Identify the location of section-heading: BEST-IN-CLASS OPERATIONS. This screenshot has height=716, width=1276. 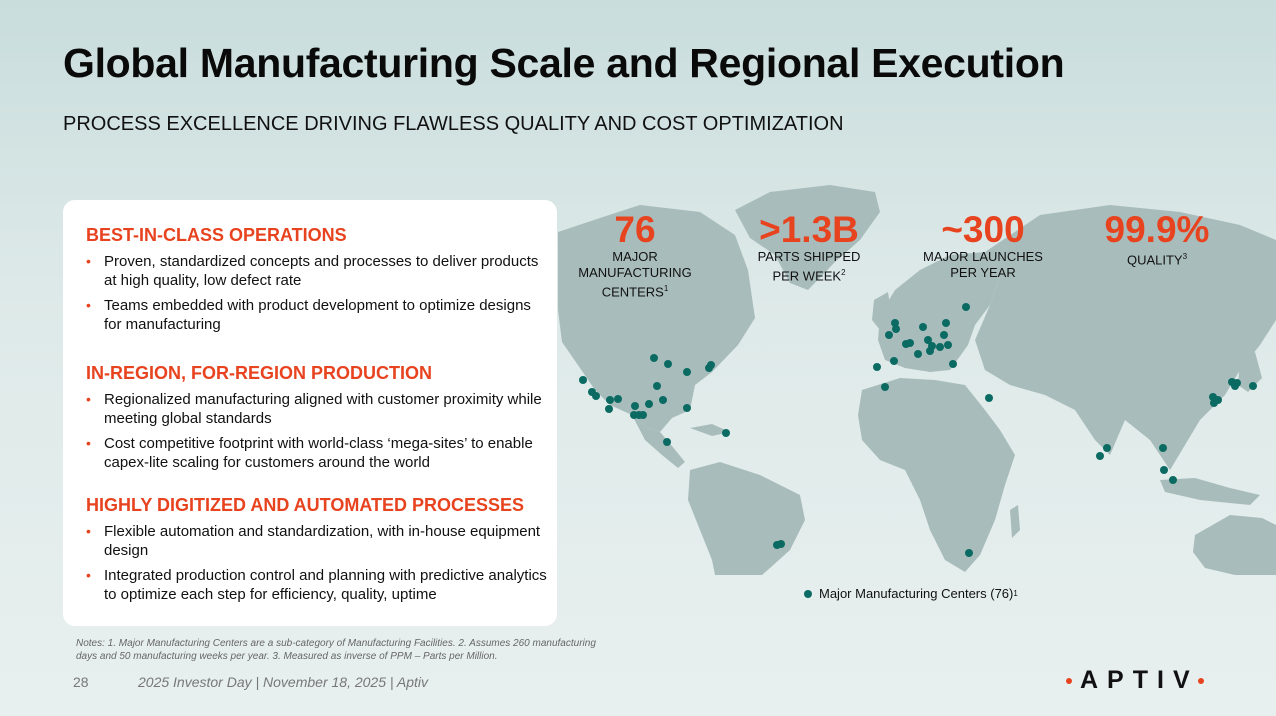
(216, 235).